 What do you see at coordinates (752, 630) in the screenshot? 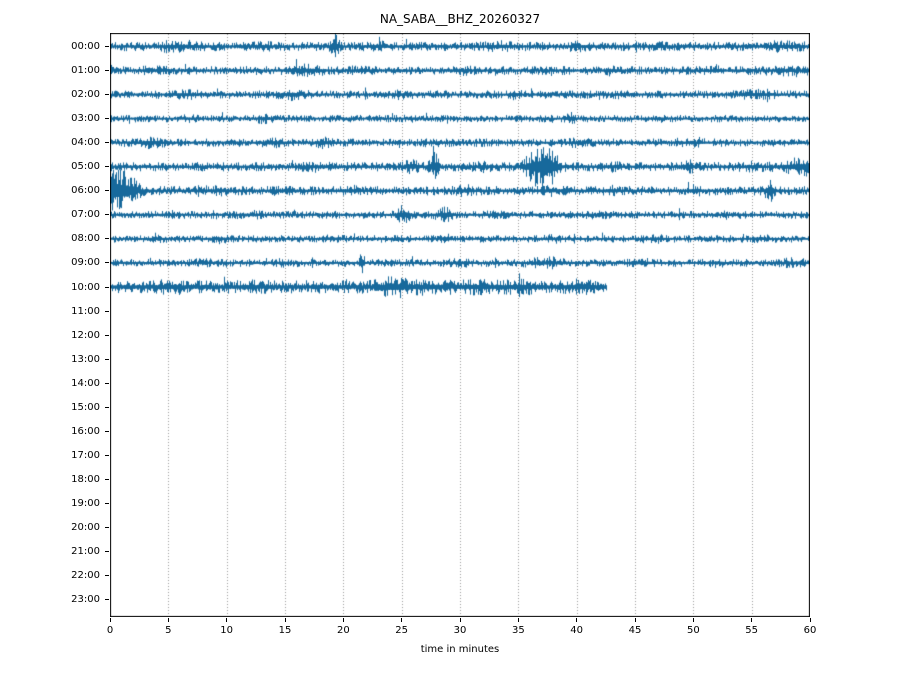
I see `x-tick-label: 55` at bounding box center [752, 630].